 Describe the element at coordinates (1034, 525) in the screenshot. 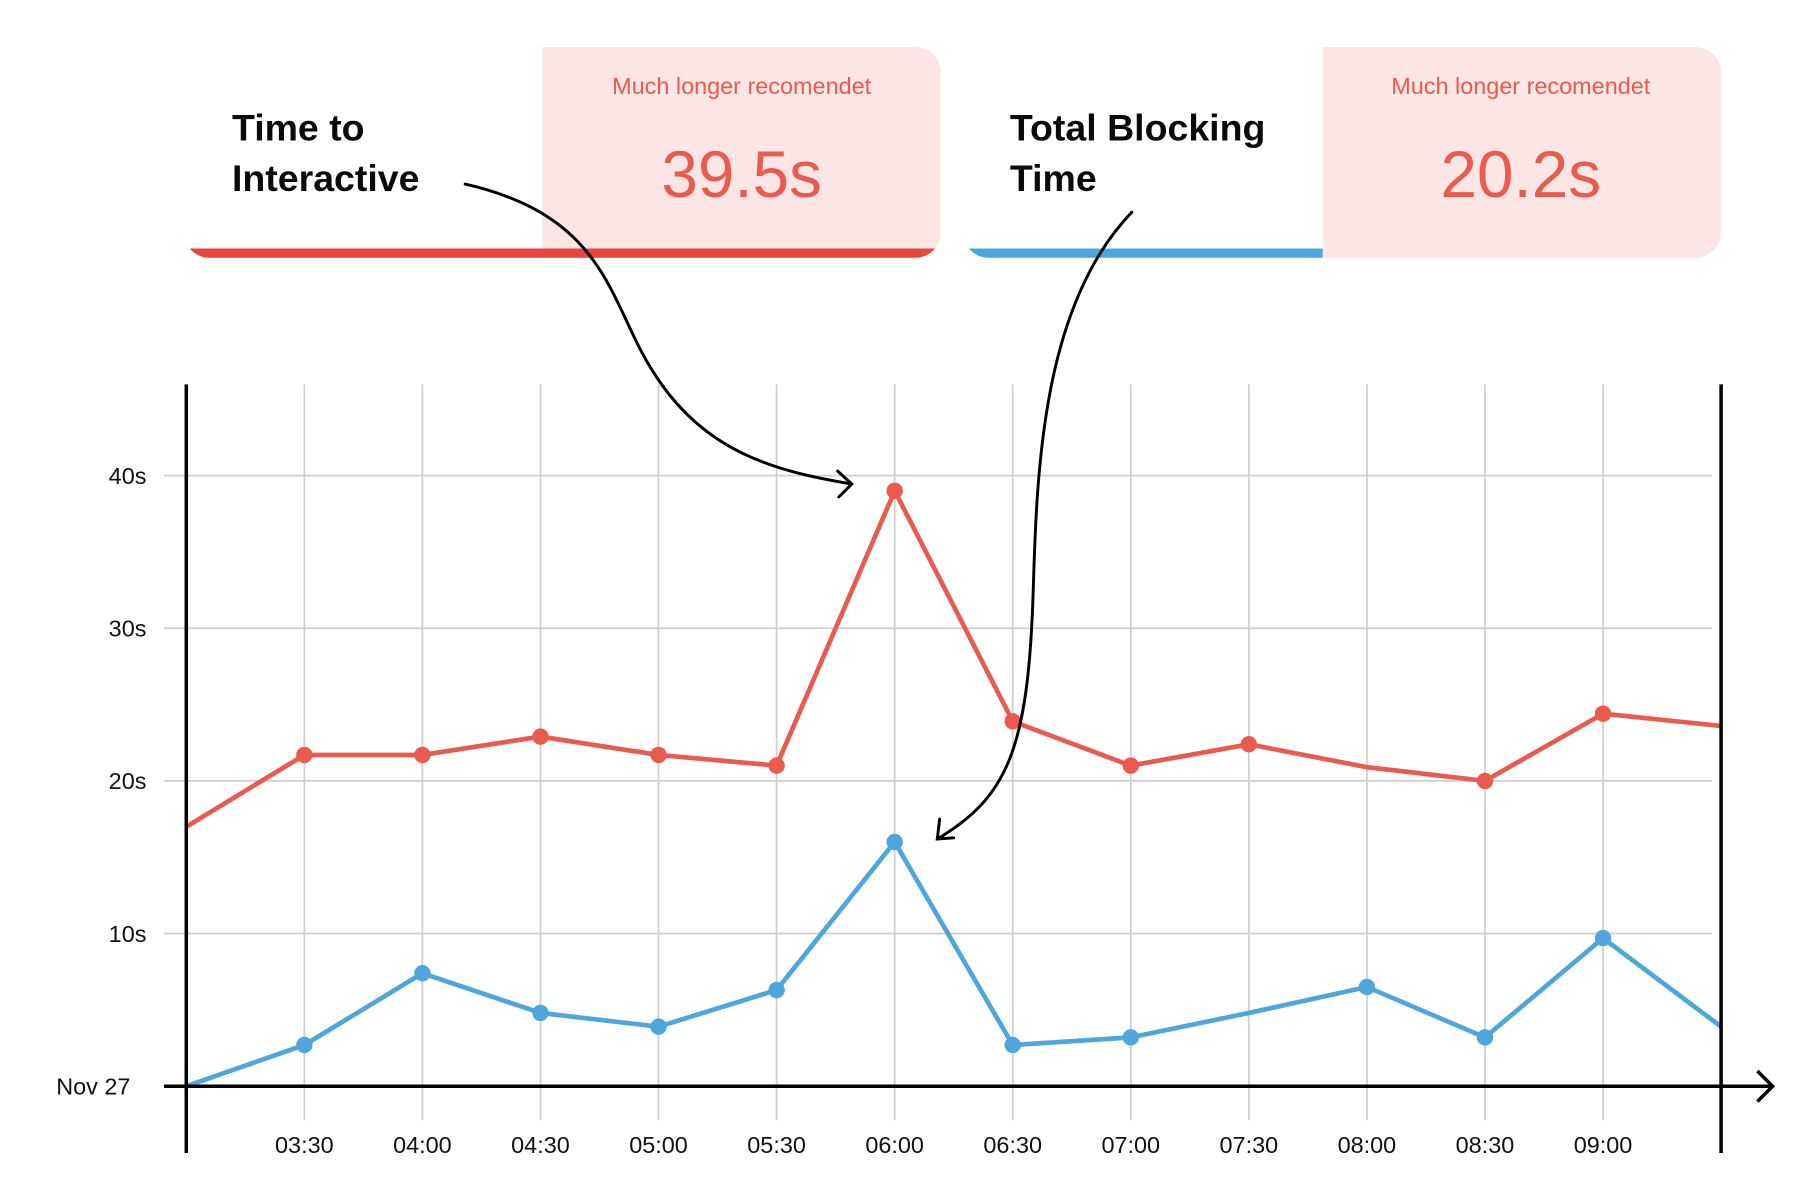

I see `annotation-arrow-tbt` at that location.